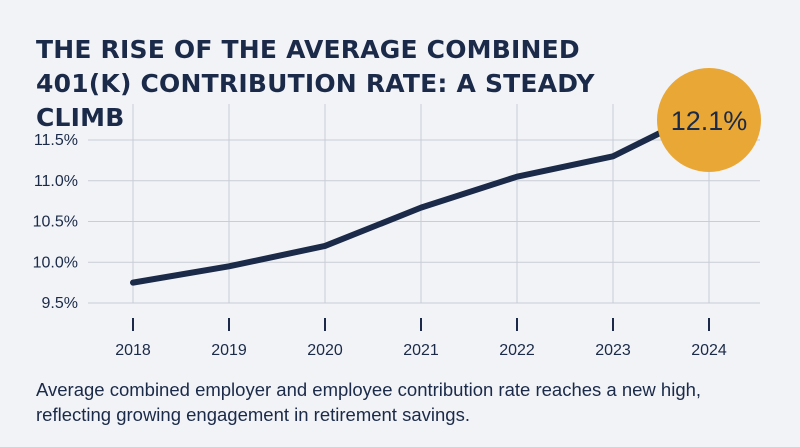 This screenshot has width=800, height=447. What do you see at coordinates (517, 350) in the screenshot?
I see `x-tick-label: 2022` at bounding box center [517, 350].